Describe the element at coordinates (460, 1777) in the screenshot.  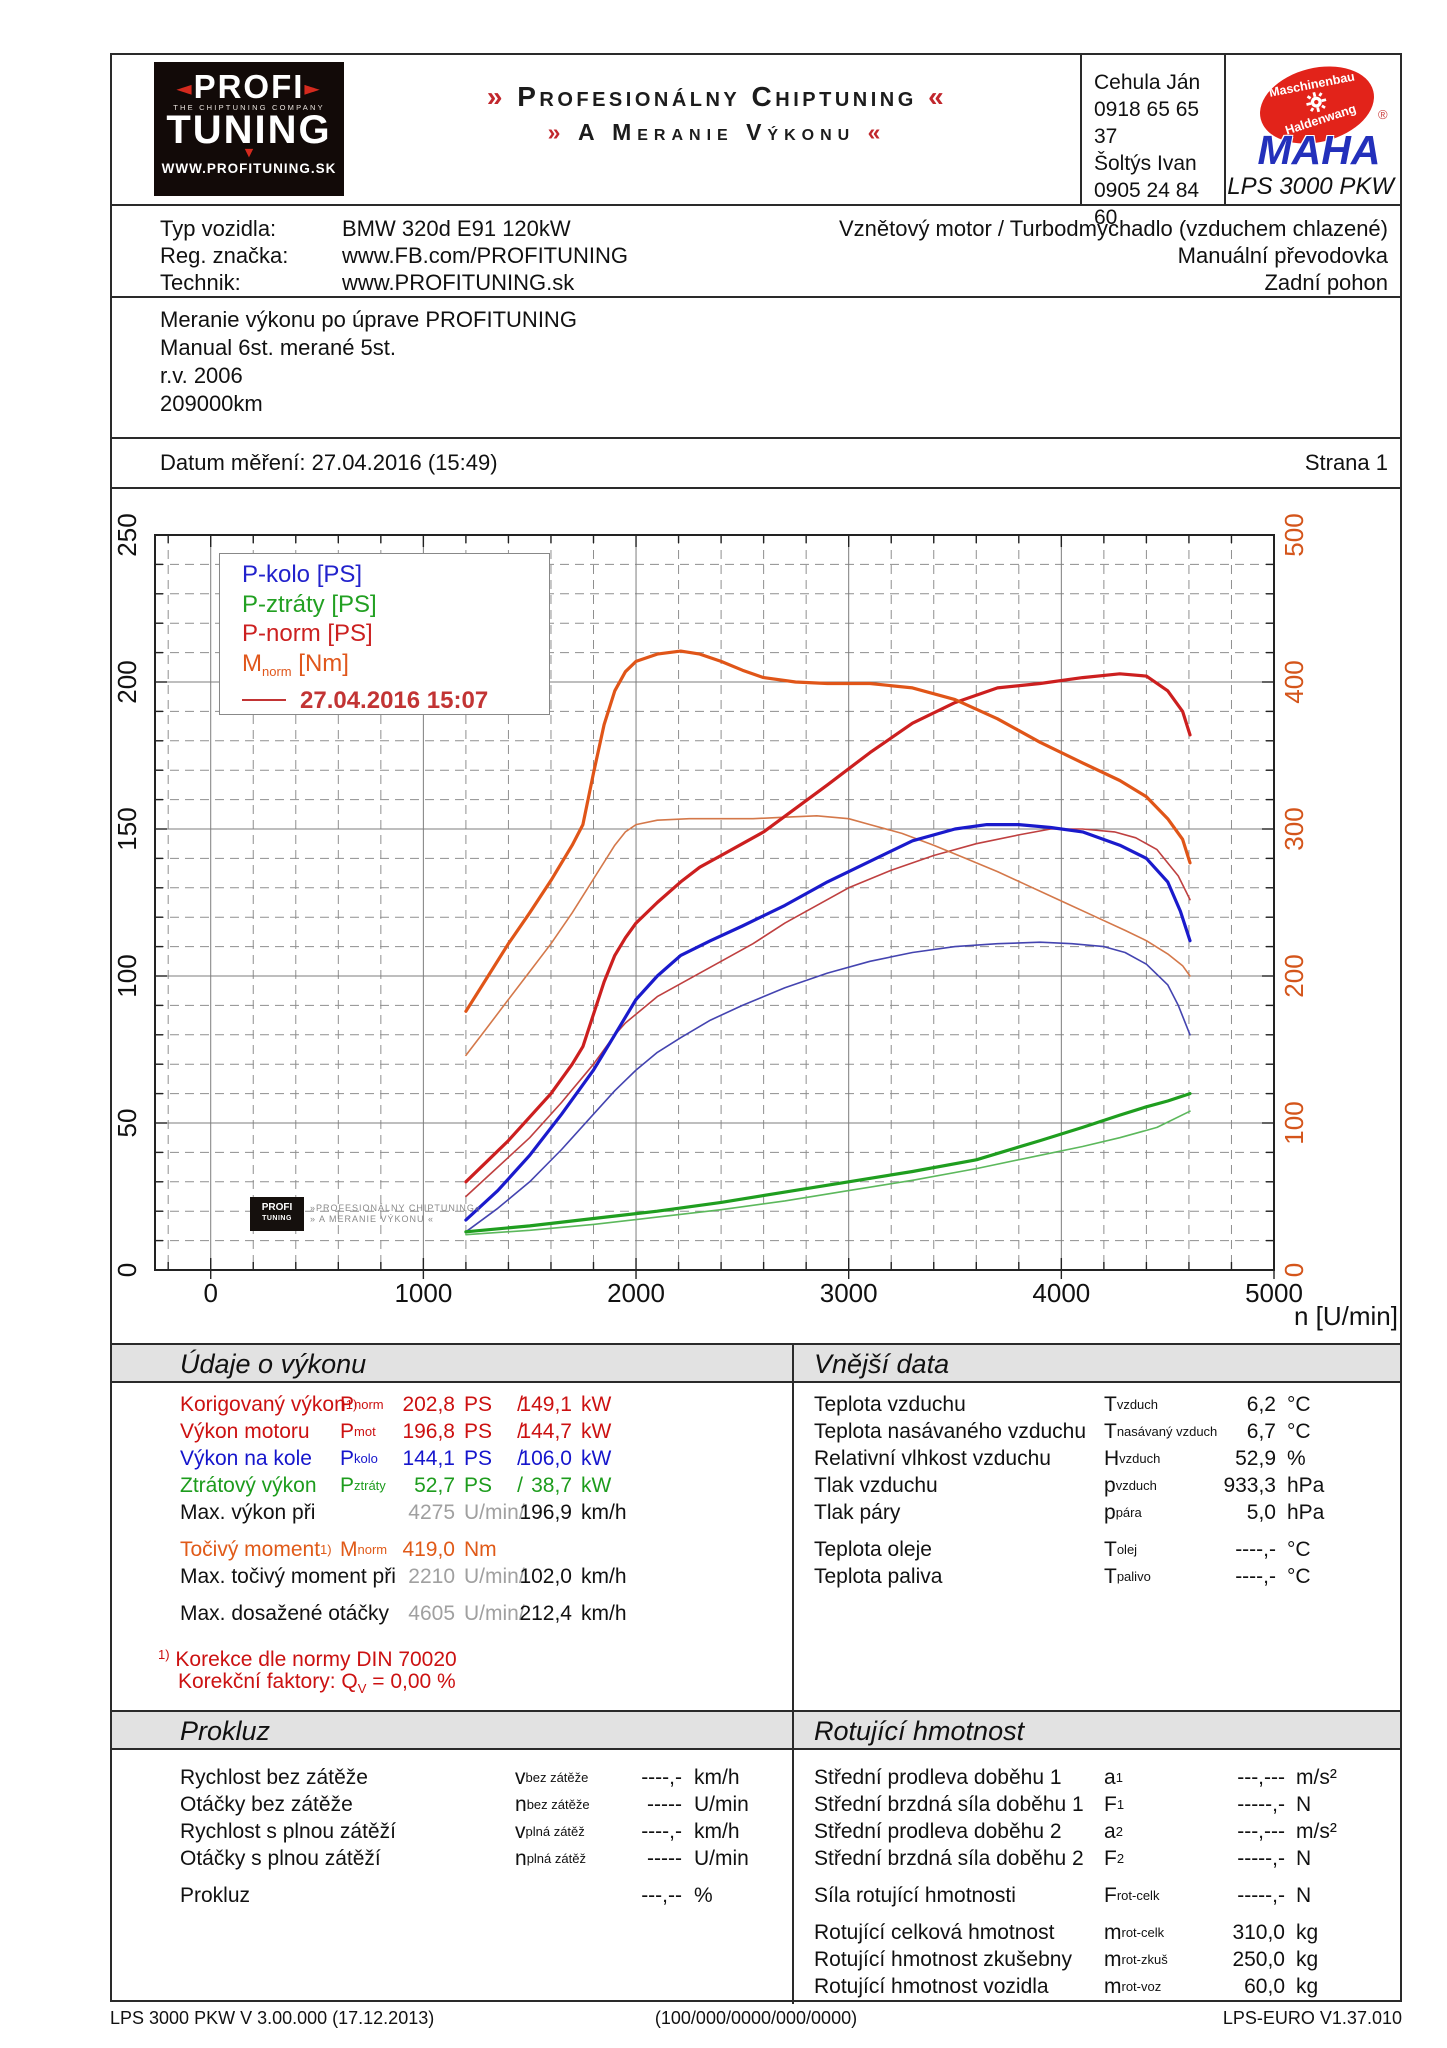
I see `table-row: Rychlost bez zátěže v bez zátěže ----,- km/h` at that location.